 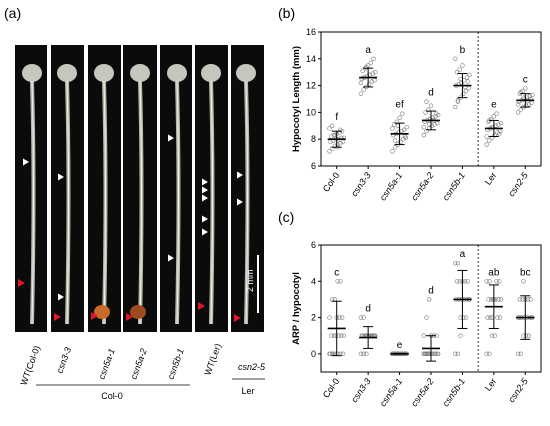 What do you see at coordinates (400, 345) in the screenshot?
I see `significance-letter: e` at bounding box center [400, 345].